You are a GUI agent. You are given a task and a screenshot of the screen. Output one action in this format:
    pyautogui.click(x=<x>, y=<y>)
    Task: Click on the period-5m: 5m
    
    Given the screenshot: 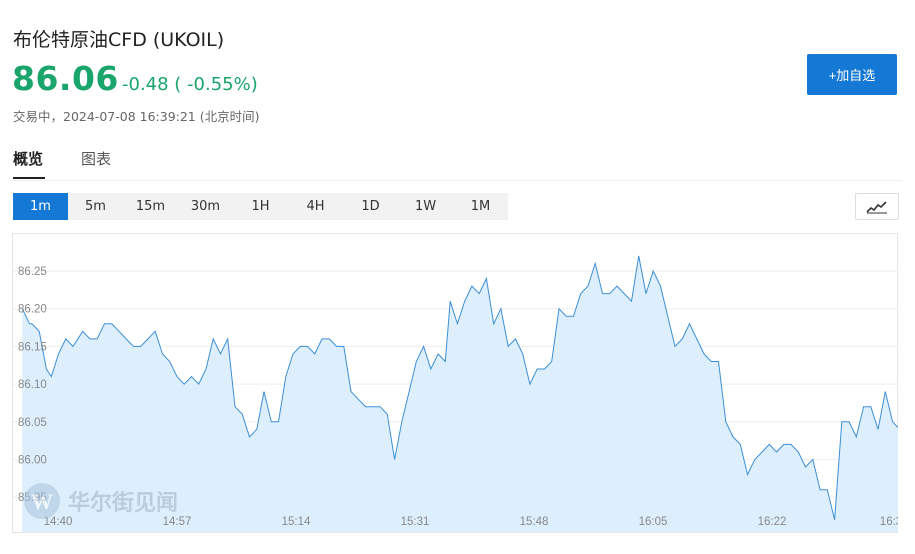 What is the action you would take?
    pyautogui.click(x=95, y=206)
    